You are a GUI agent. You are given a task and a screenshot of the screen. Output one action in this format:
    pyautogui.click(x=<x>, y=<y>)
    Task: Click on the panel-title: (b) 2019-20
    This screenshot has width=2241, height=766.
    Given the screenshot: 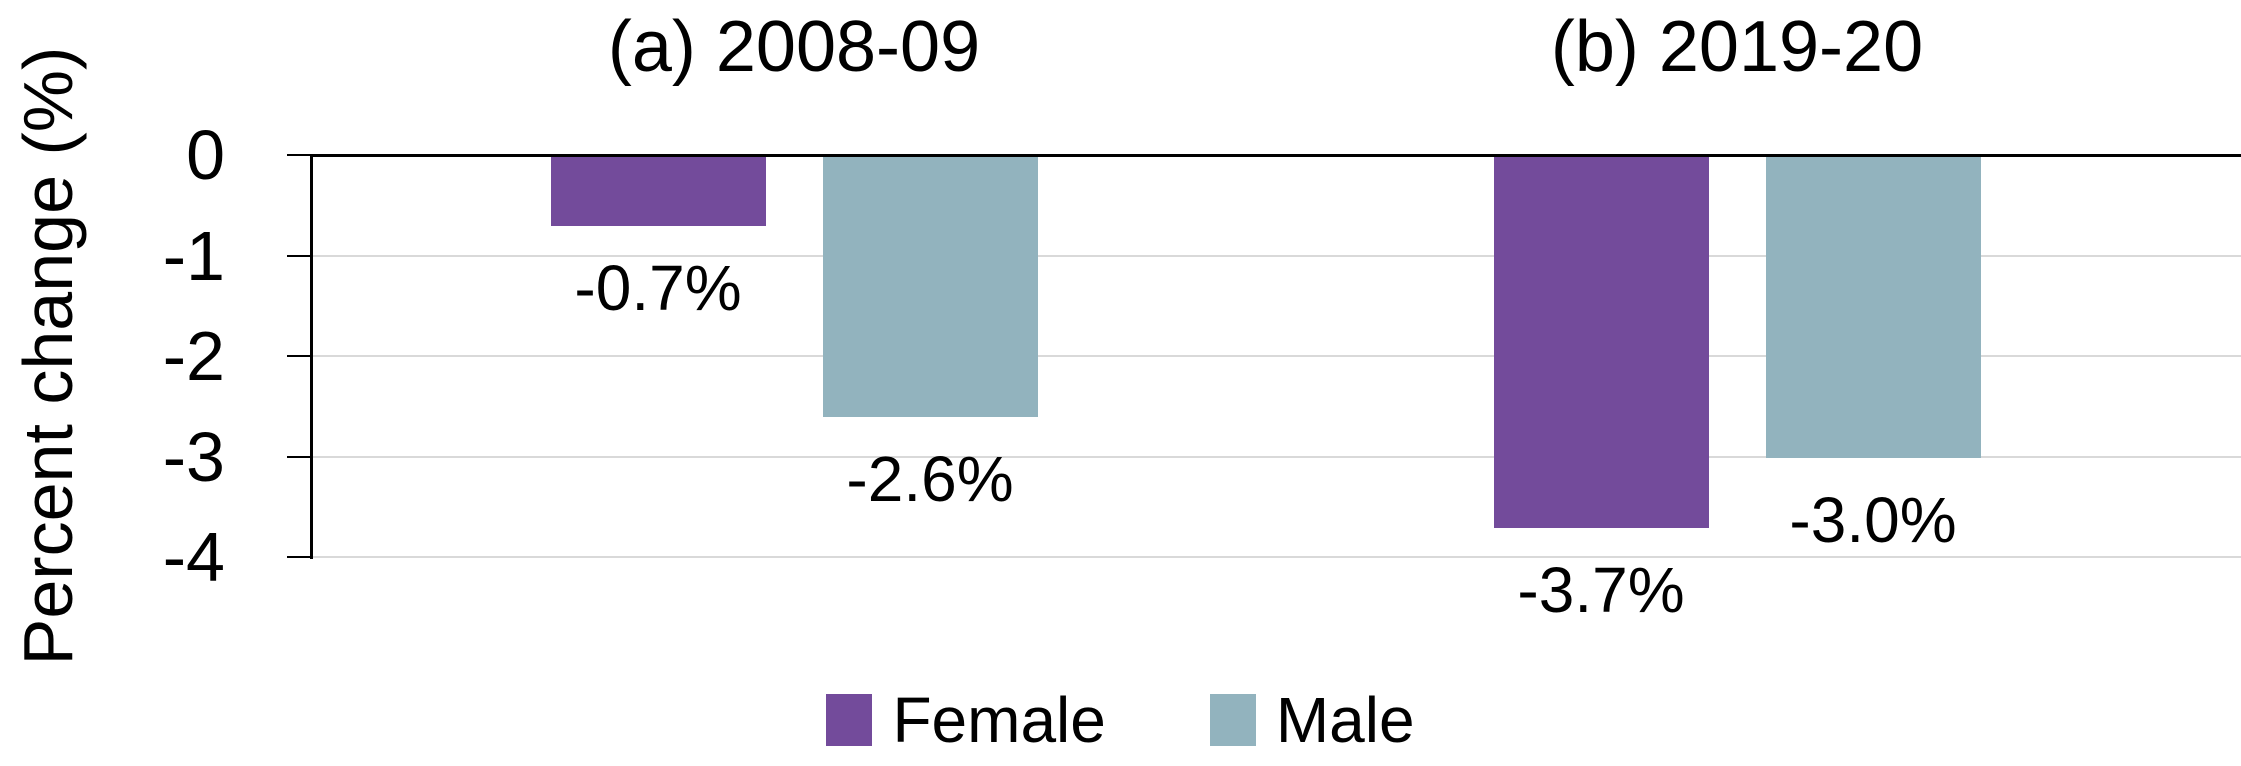 What is the action you would take?
    pyautogui.click(x=1737, y=47)
    